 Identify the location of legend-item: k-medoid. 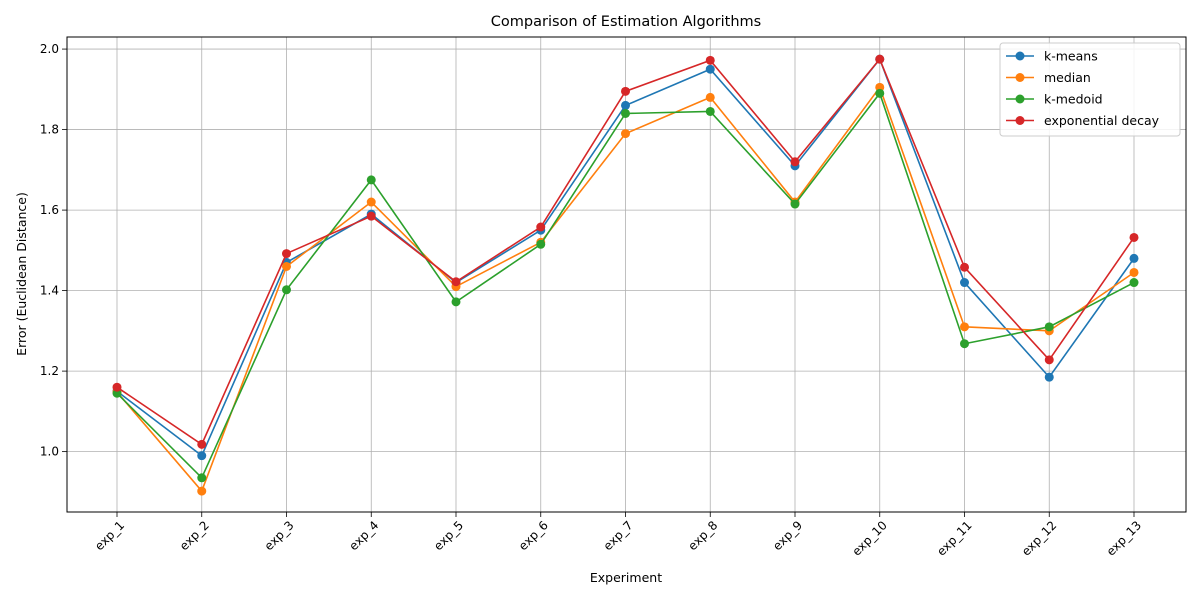
(1054, 99).